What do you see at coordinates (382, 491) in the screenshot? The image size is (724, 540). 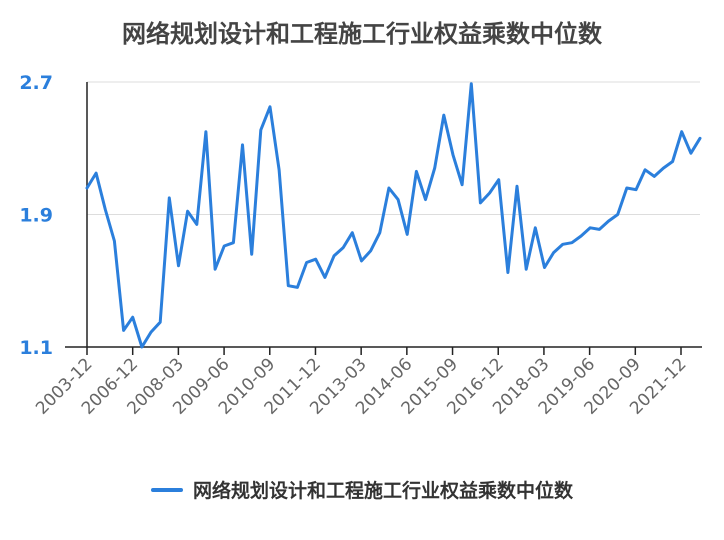 I see `legend-label: 网络规划设计和工程施工行业权益乘数中位数` at bounding box center [382, 491].